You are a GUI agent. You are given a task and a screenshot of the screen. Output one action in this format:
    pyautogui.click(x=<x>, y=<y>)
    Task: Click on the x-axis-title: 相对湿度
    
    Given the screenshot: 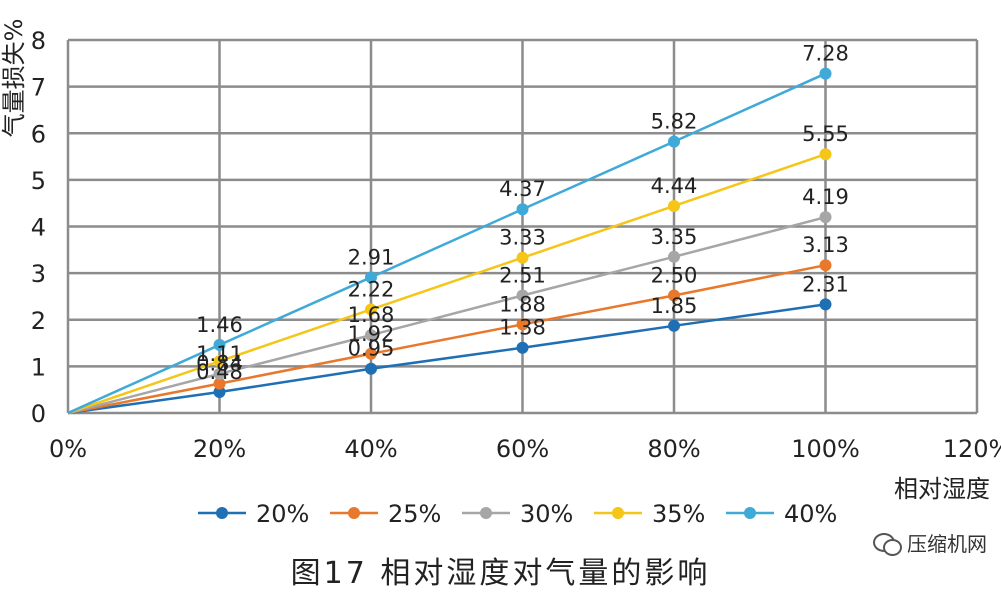 What is the action you would take?
    pyautogui.click(x=942, y=489)
    